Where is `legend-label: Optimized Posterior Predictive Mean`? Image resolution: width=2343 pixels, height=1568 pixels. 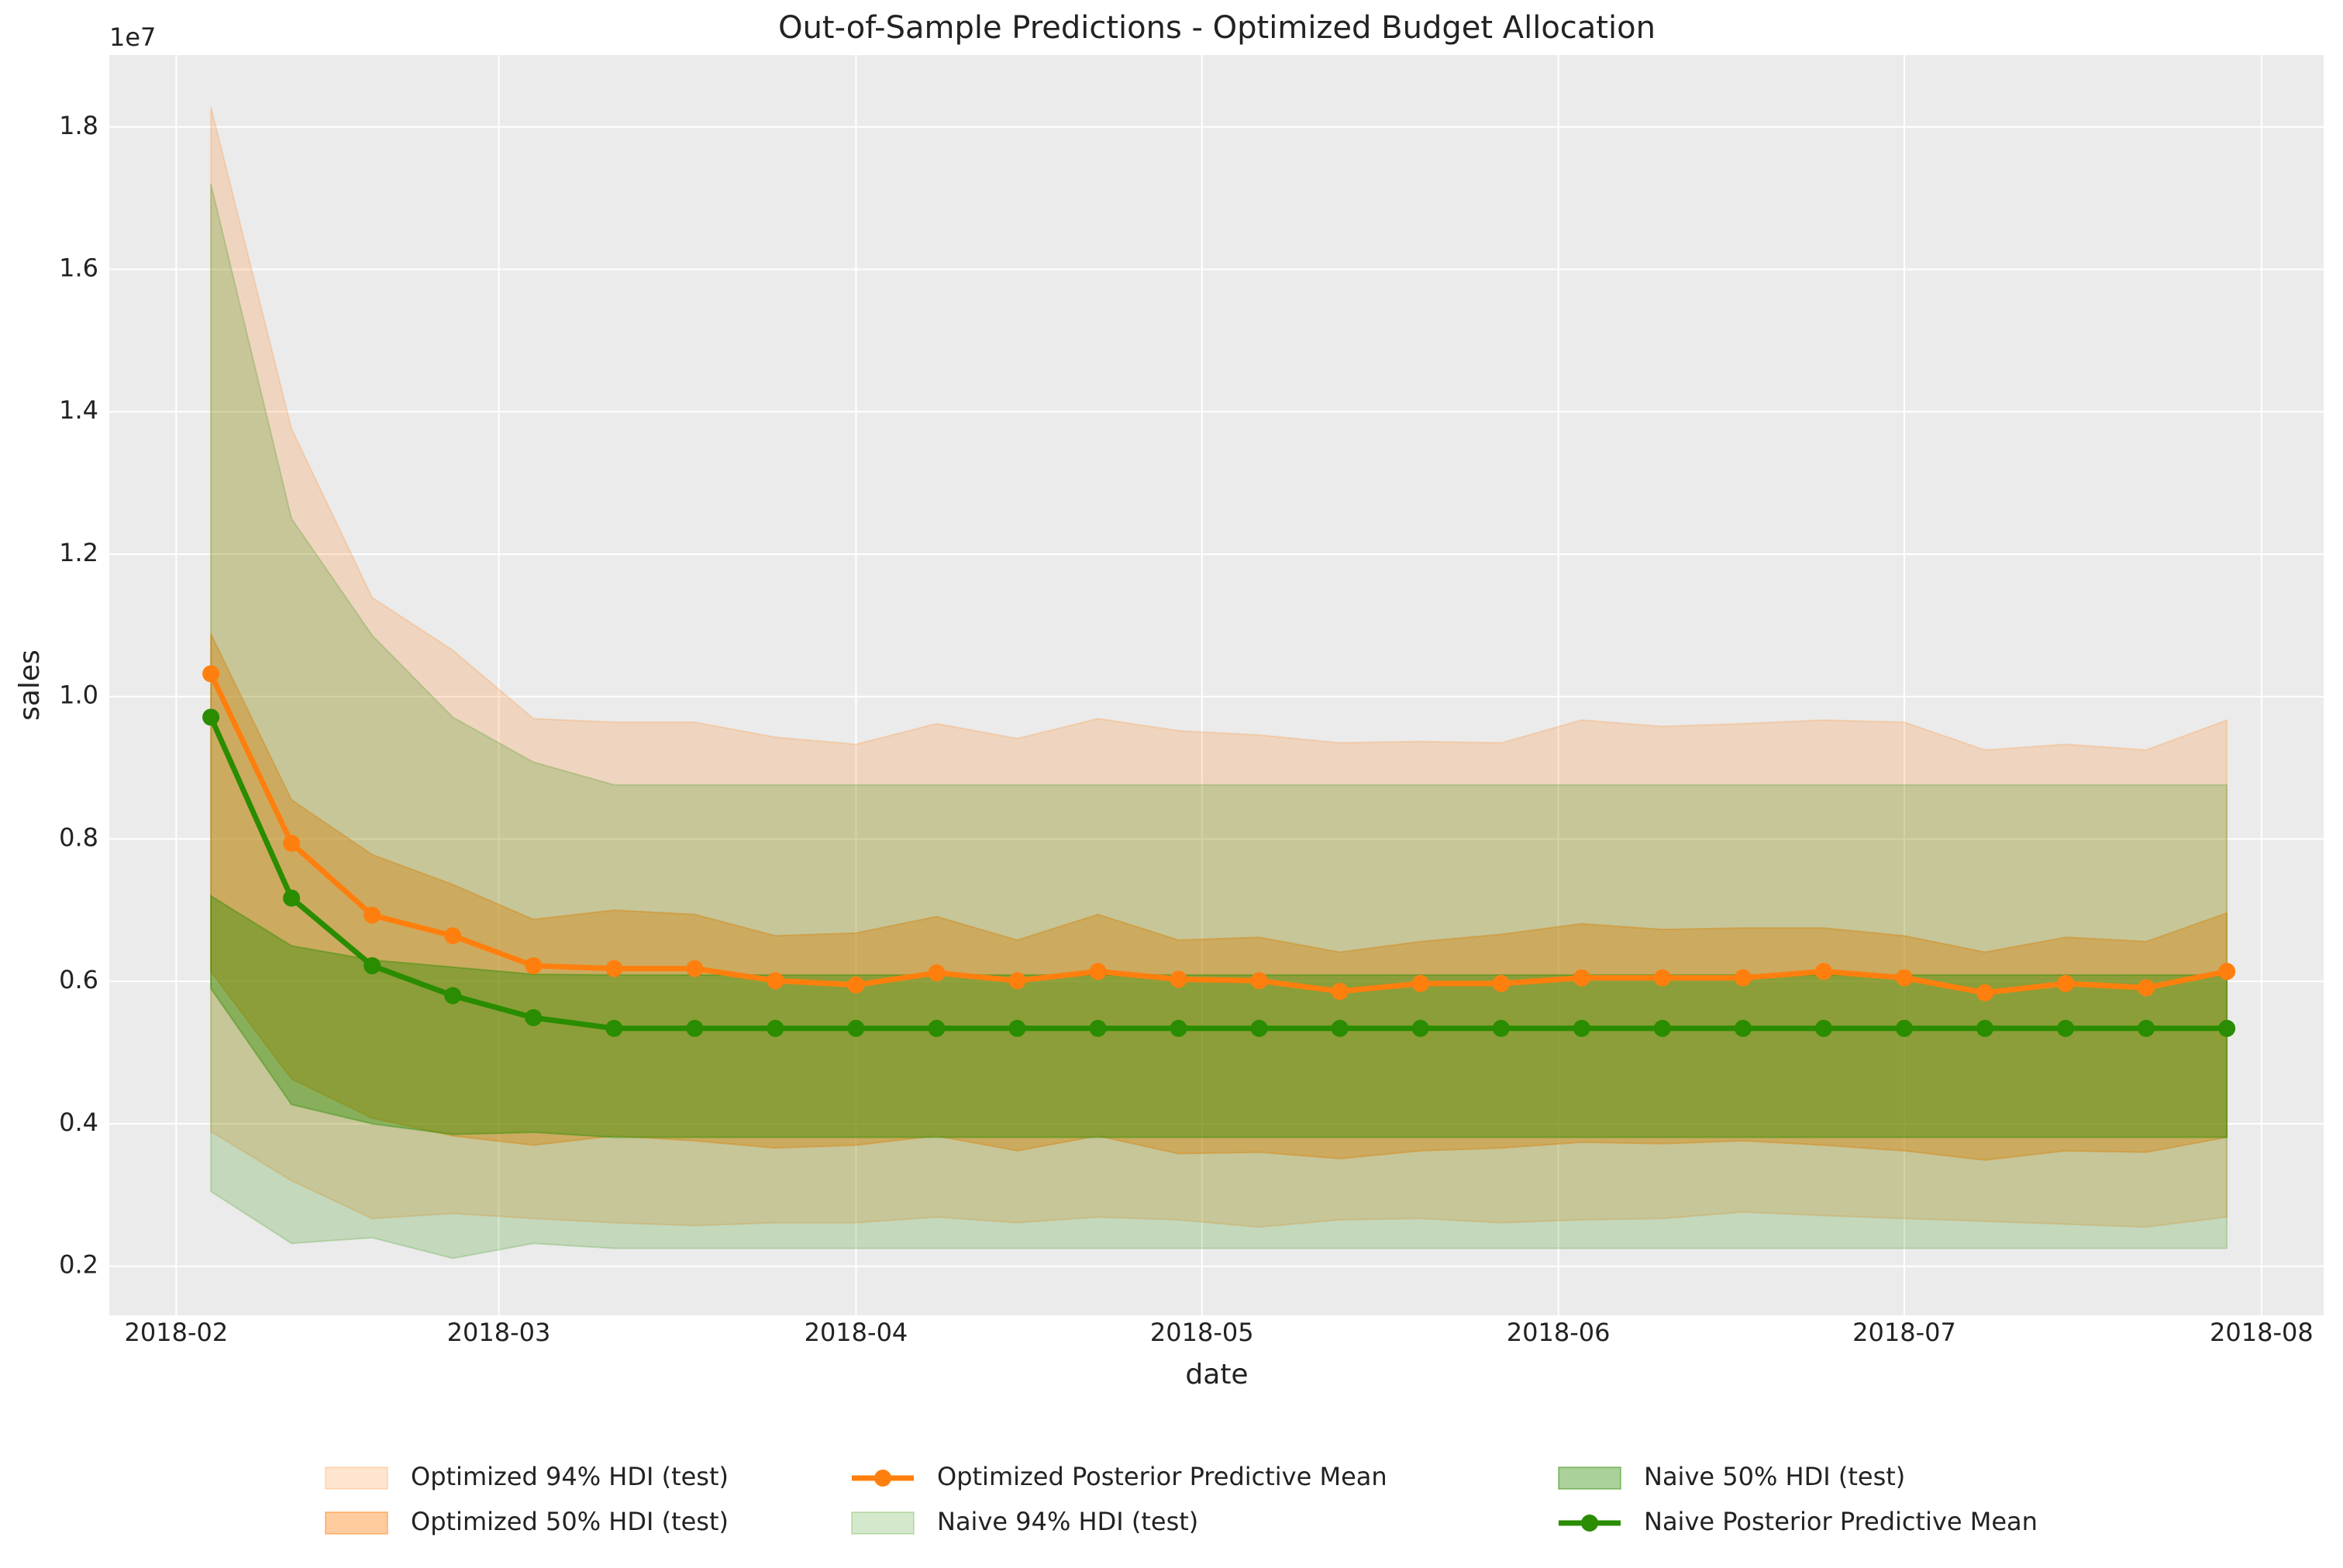 legend-label: Optimized Posterior Predictive Mean is located at coordinates (1162, 1476).